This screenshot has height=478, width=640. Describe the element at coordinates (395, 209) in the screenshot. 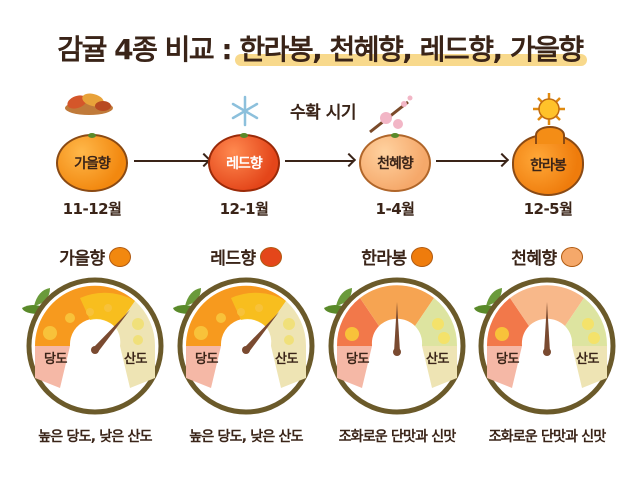

I see `harvest-period: 1-4월` at that location.